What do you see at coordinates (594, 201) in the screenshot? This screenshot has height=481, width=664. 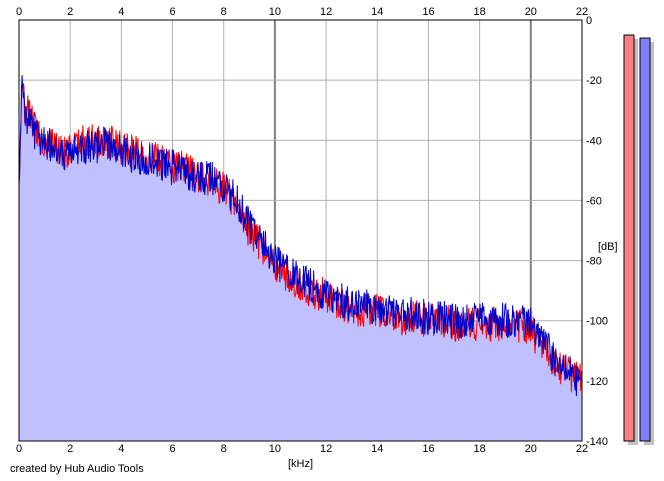 I see `y-tick-label: -60` at bounding box center [594, 201].